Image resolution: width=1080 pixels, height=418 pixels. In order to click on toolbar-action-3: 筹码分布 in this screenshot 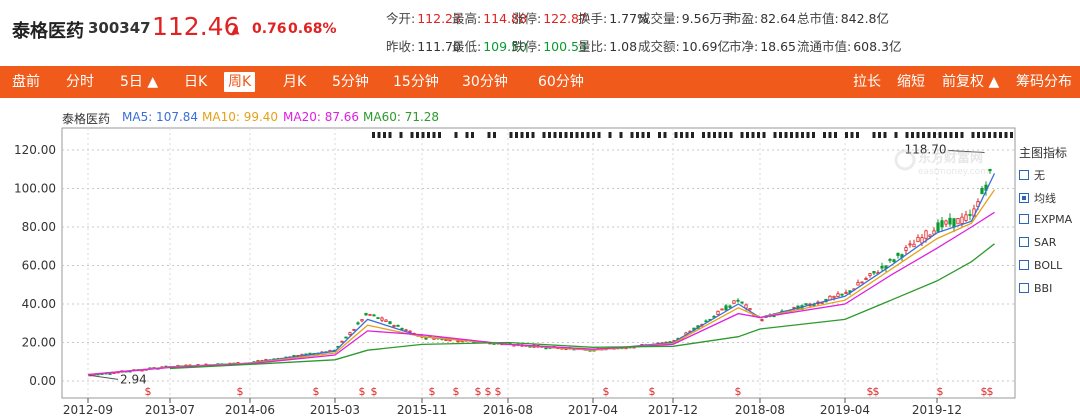, I will do `click(1044, 82)`.